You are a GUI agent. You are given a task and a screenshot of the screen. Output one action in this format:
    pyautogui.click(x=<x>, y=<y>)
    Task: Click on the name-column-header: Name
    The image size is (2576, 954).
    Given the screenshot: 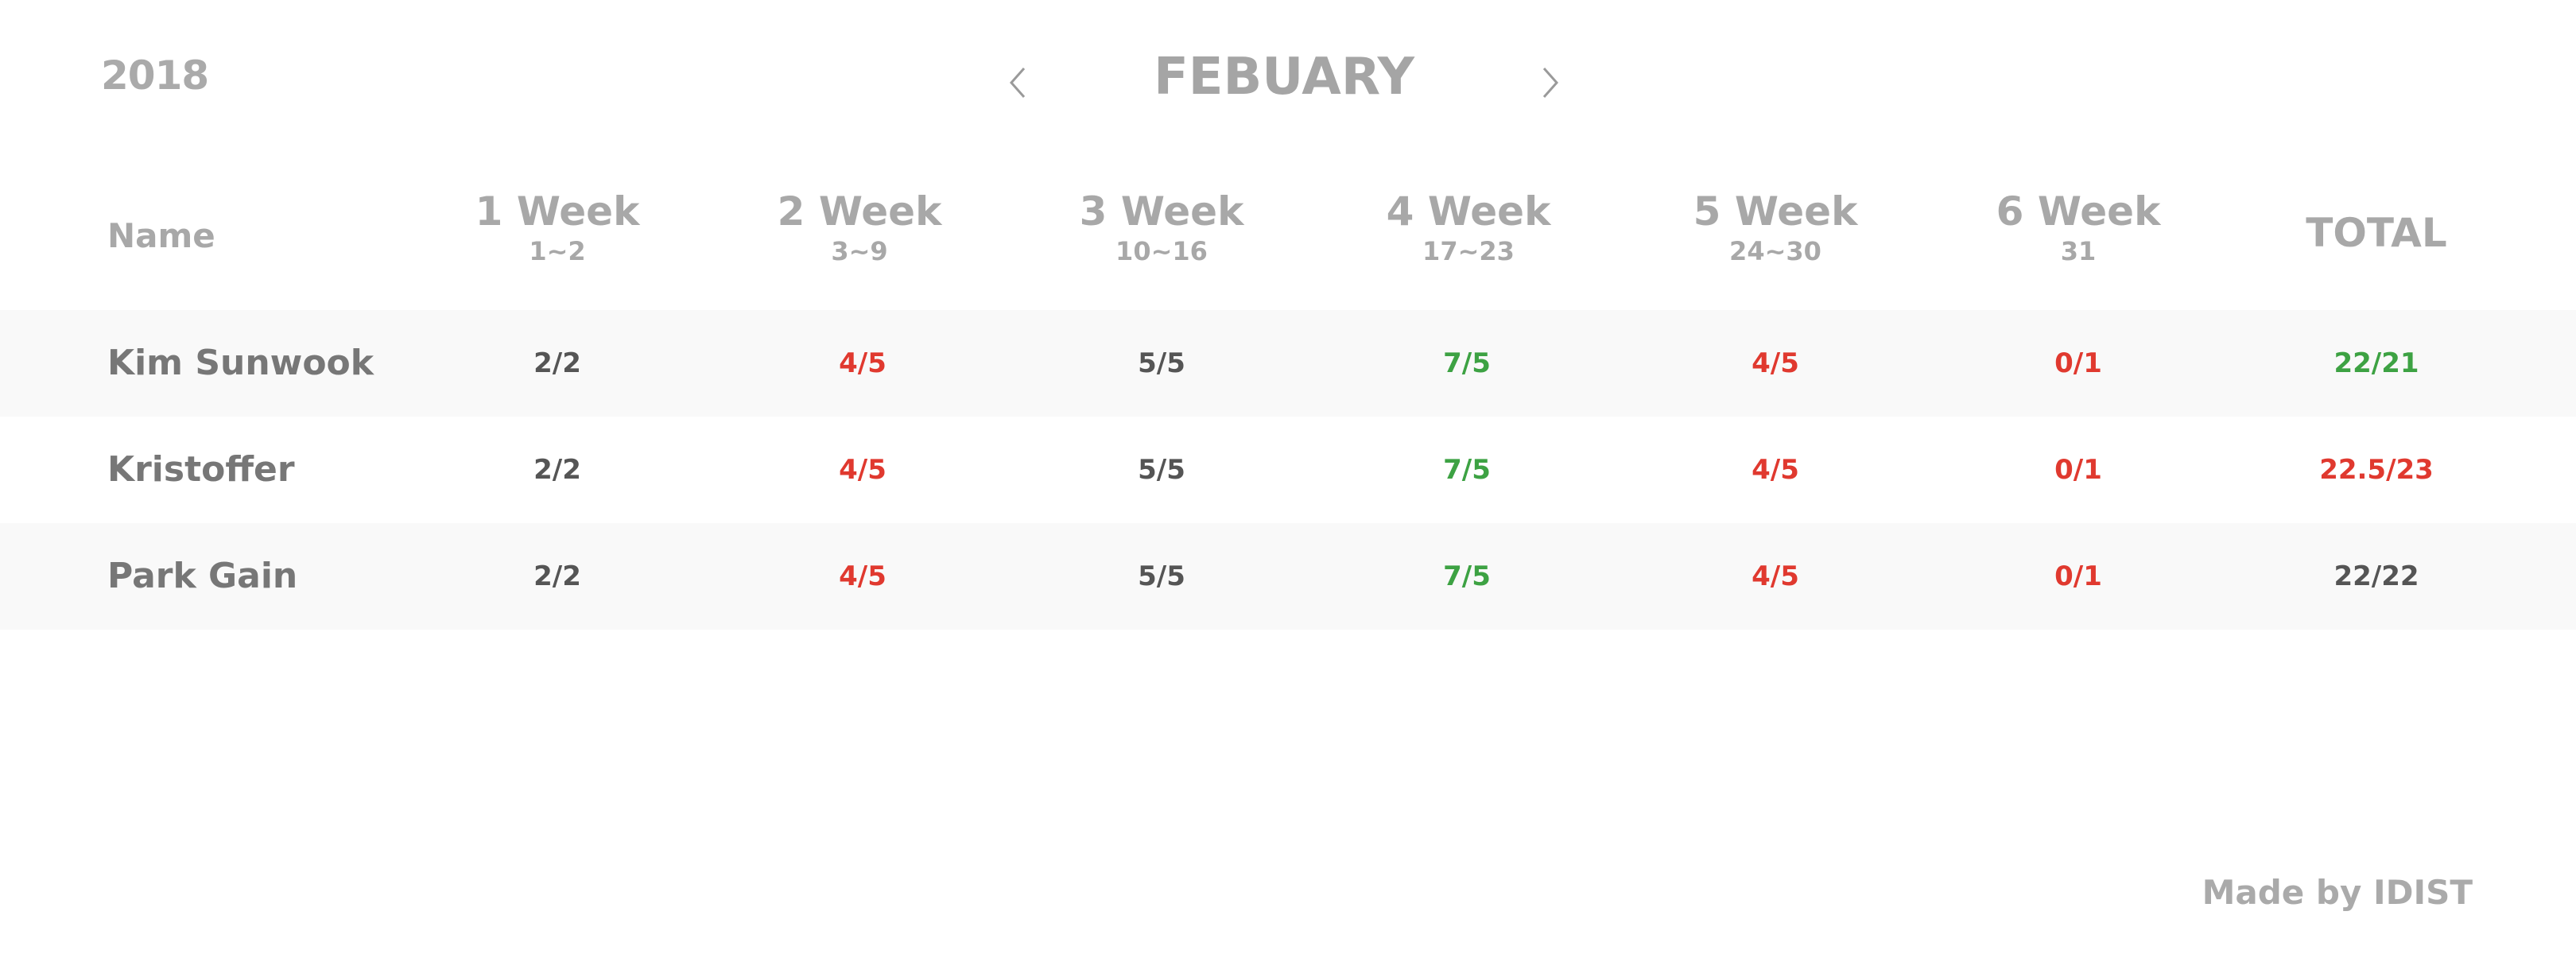 What is the action you would take?
    pyautogui.click(x=161, y=235)
    